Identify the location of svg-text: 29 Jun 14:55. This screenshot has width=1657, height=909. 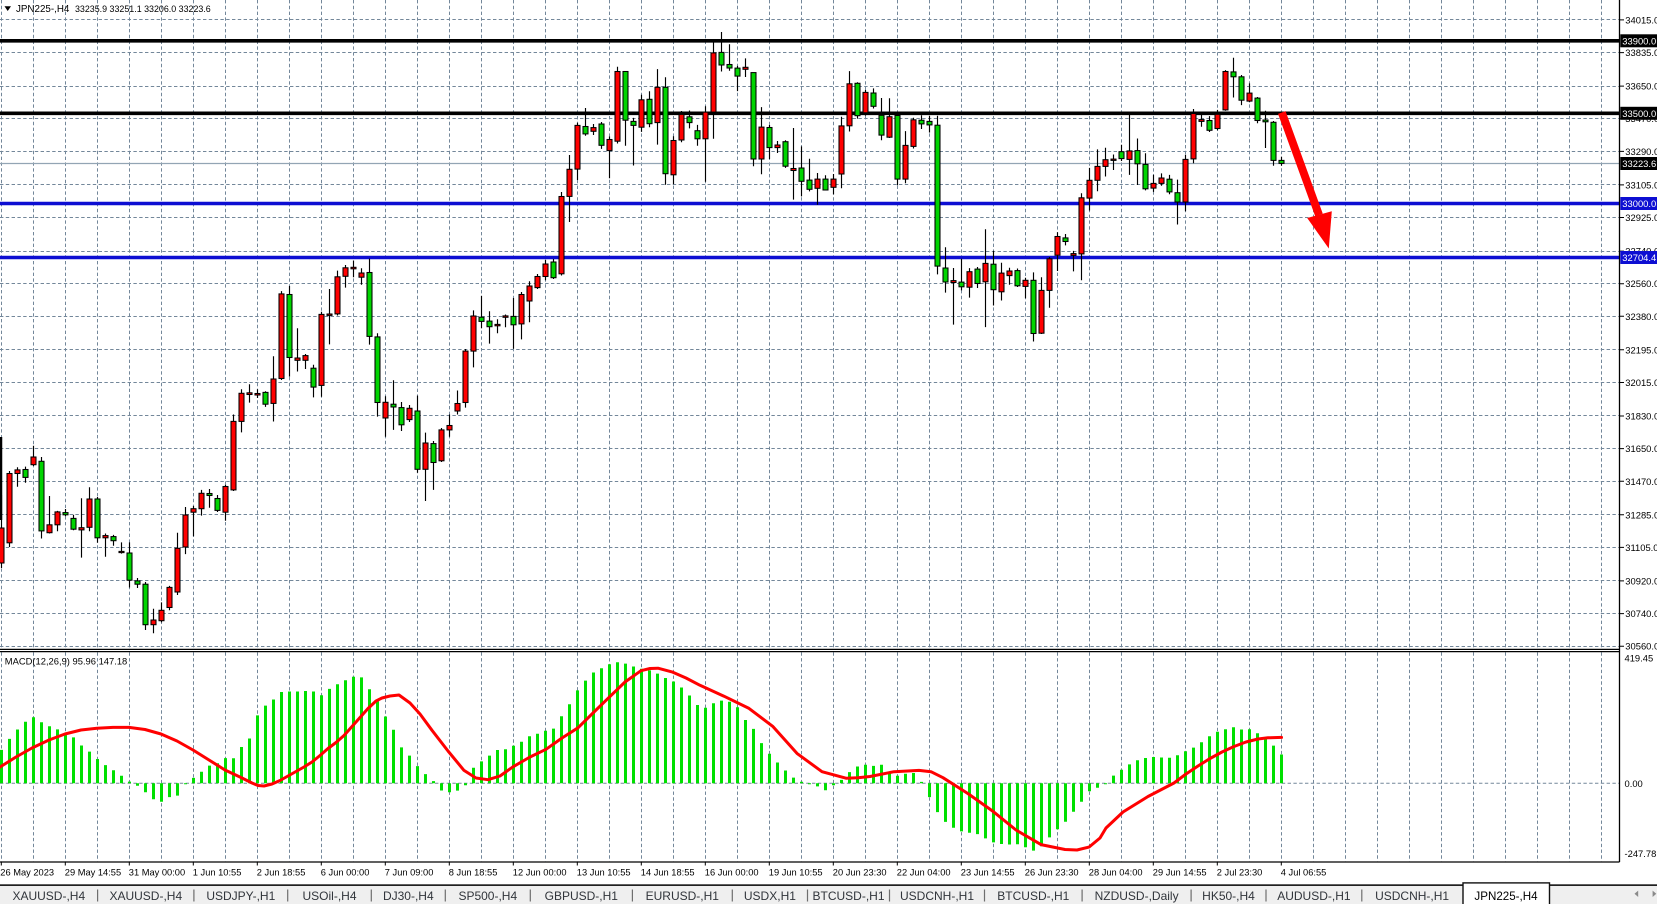
(1180, 872).